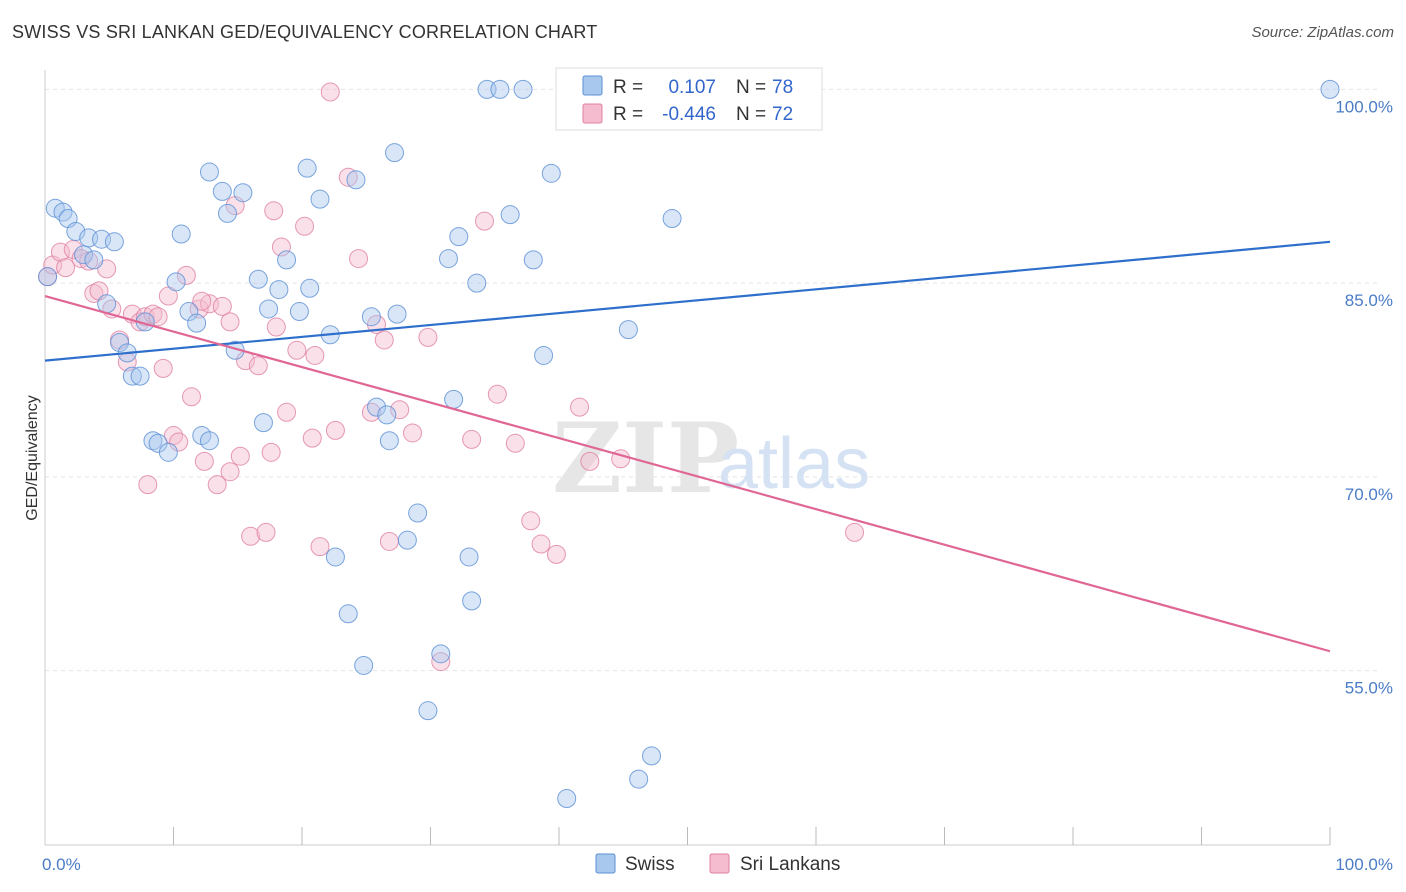 This screenshot has height=892, width=1406. What do you see at coordinates (1364, 864) in the screenshot?
I see `x-tick-label: 100.0%` at bounding box center [1364, 864].